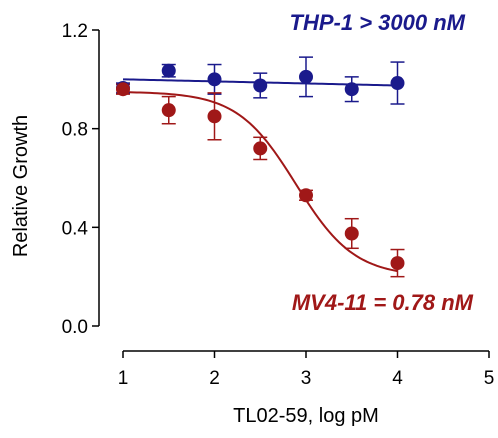 Image resolution: width=498 pixels, height=438 pixels. Describe the element at coordinates (75, 327) in the screenshot. I see `y-tick-label: 0.0` at that location.